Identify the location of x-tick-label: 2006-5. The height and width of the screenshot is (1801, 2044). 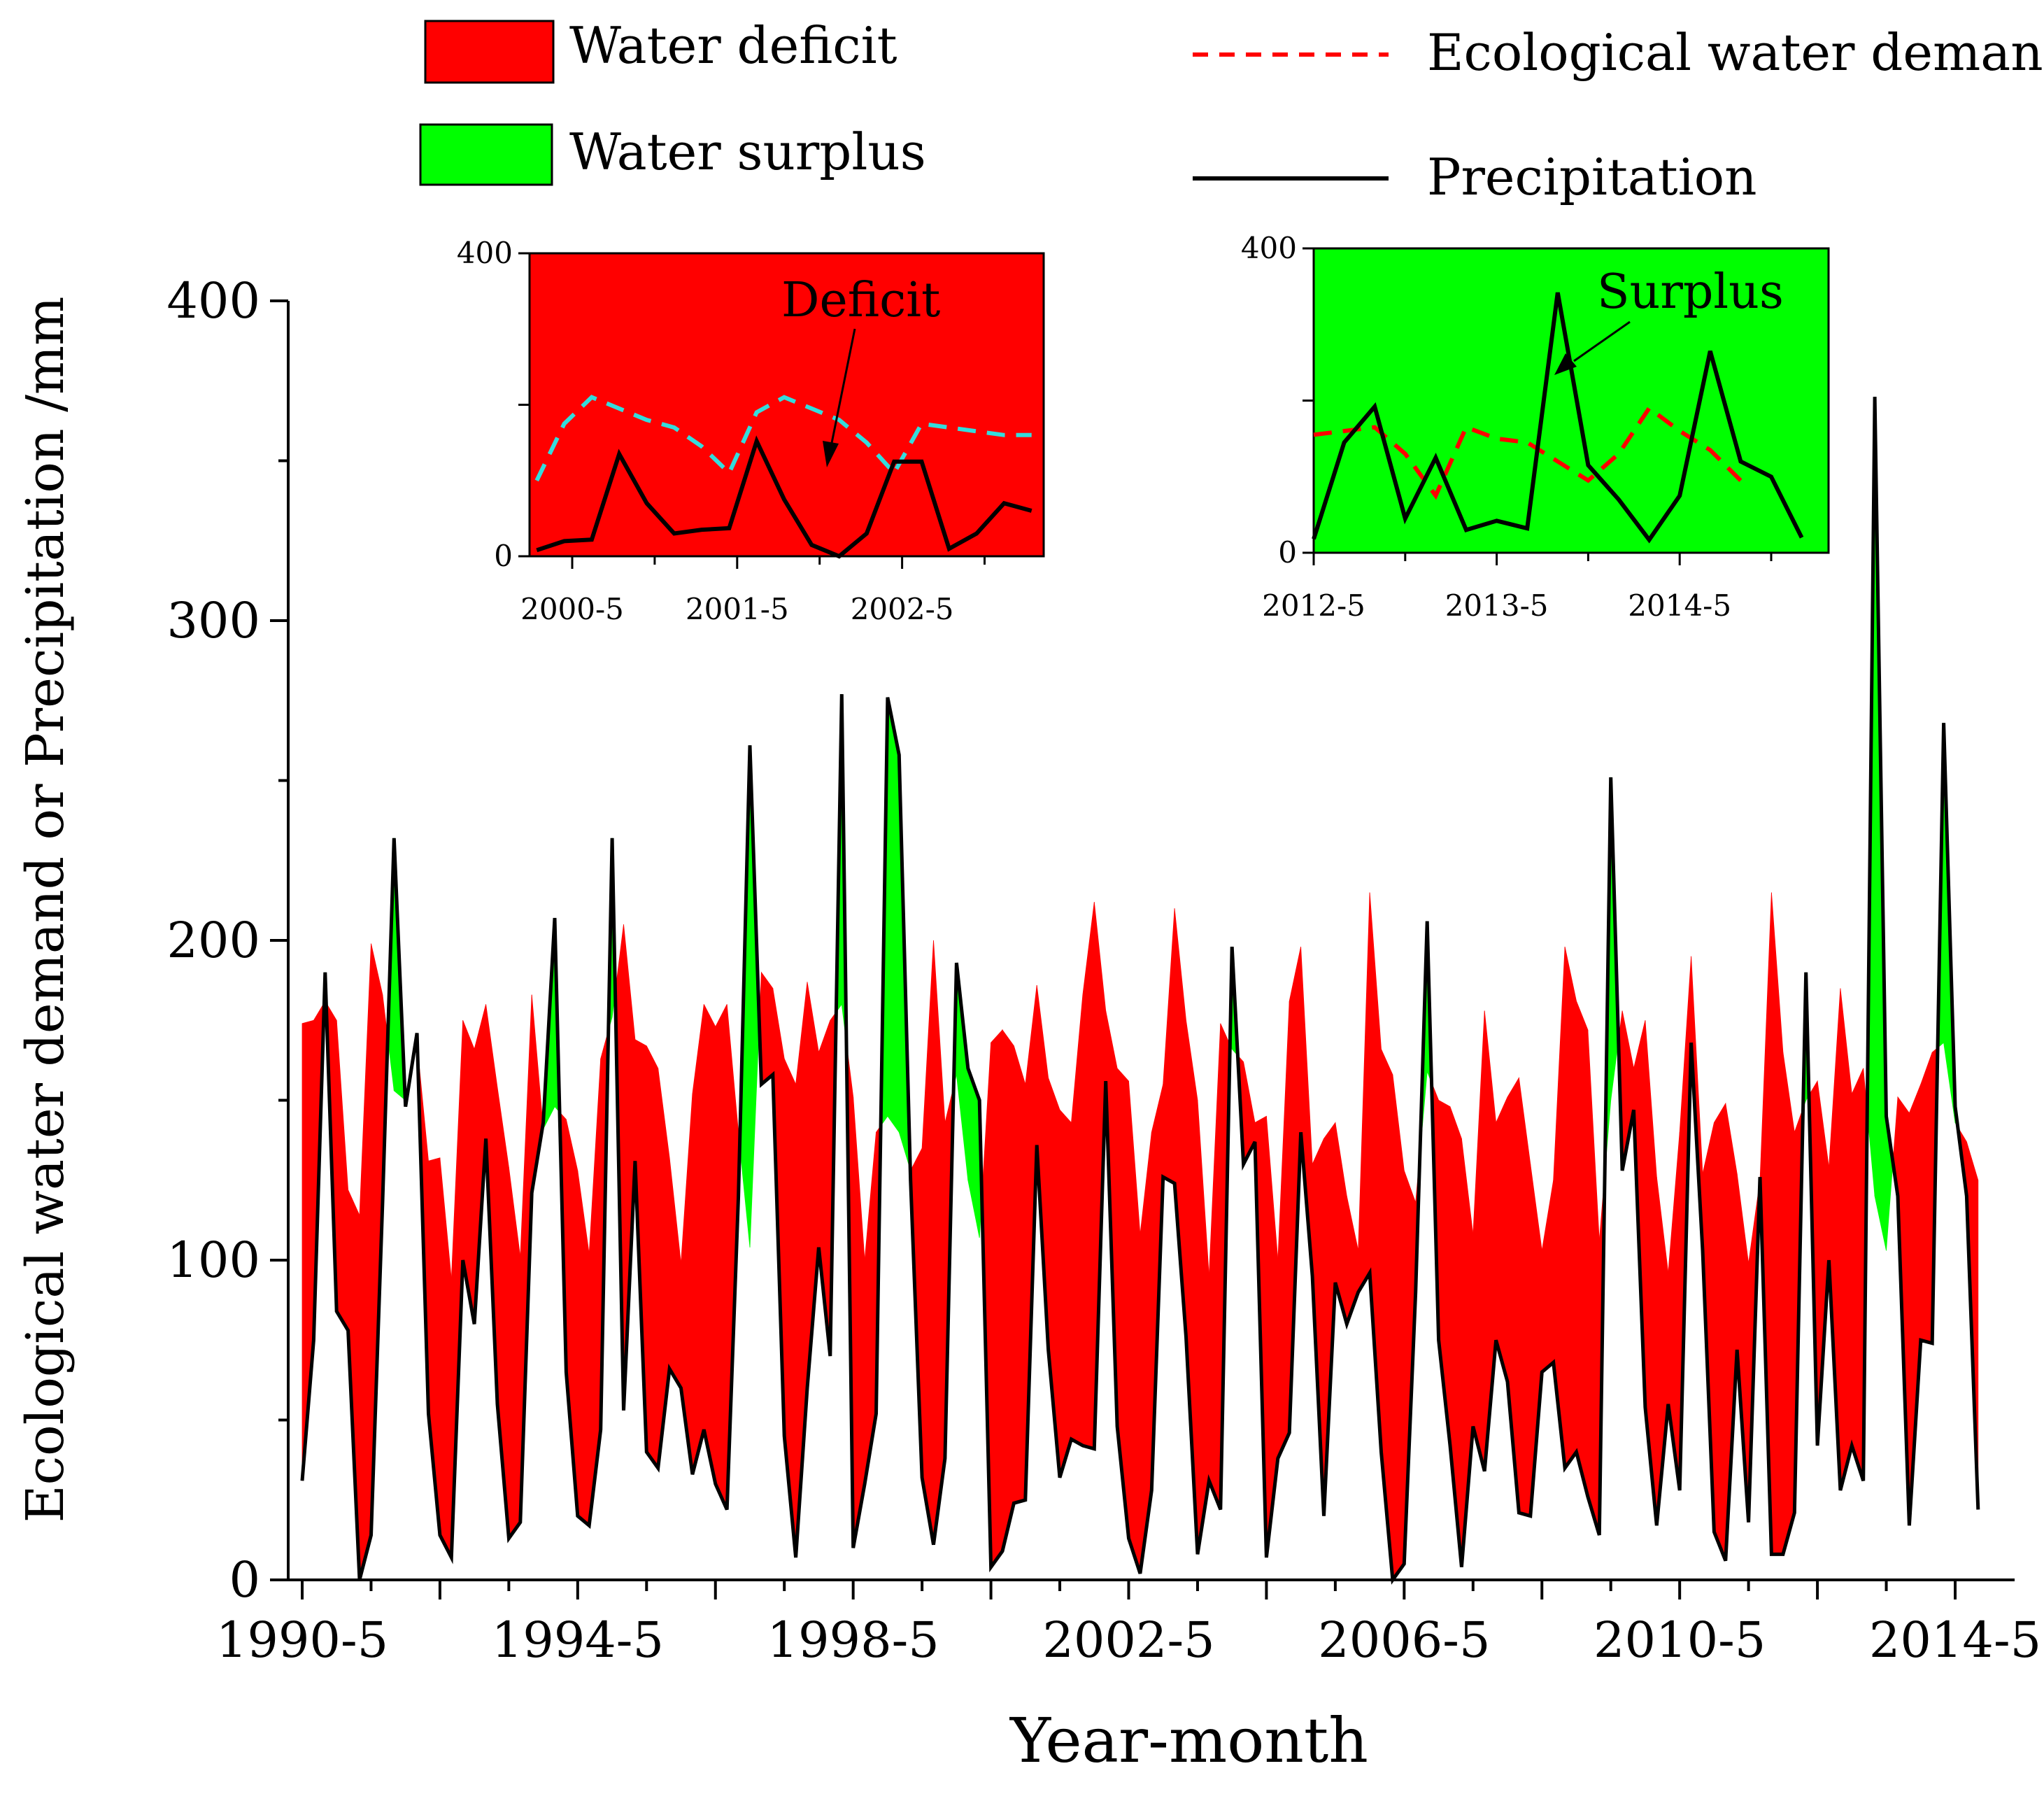
(1404, 1640).